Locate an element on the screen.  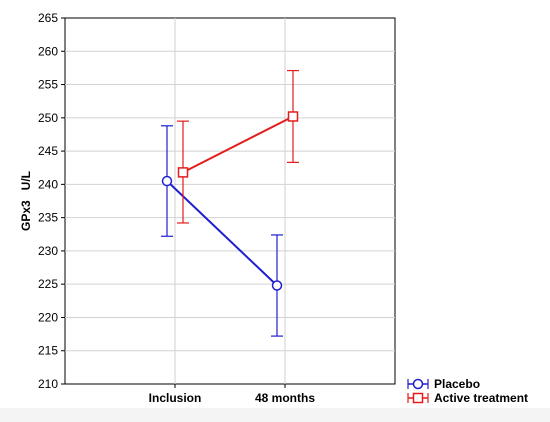
y-tick-label: 235 is located at coordinates (48, 218).